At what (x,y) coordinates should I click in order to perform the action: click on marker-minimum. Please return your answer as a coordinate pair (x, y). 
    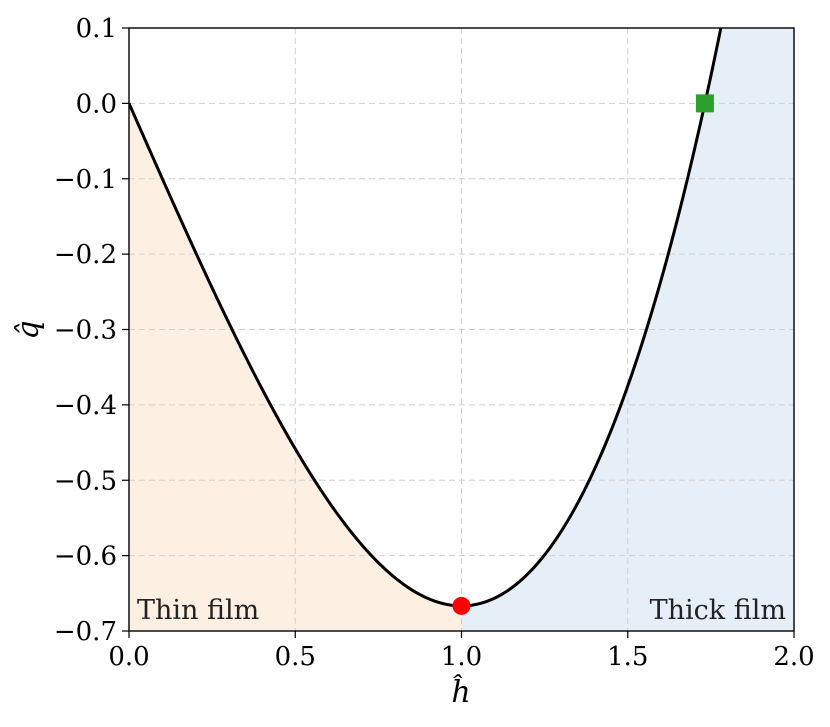
    Looking at the image, I should click on (461, 605).